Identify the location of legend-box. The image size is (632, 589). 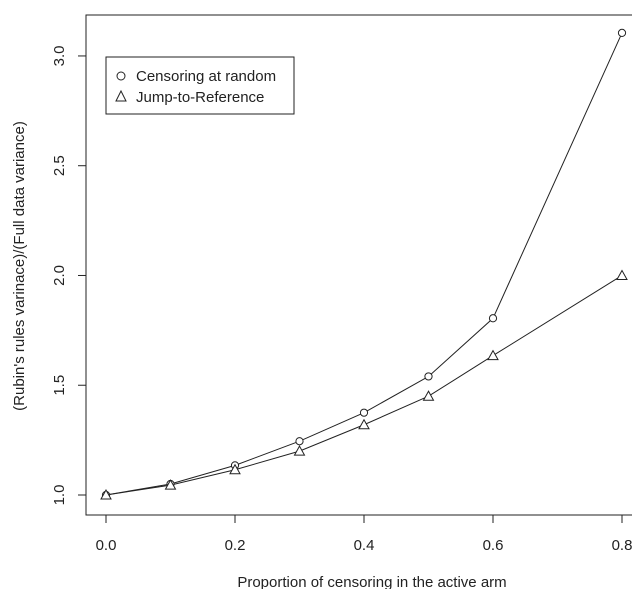
(200, 85).